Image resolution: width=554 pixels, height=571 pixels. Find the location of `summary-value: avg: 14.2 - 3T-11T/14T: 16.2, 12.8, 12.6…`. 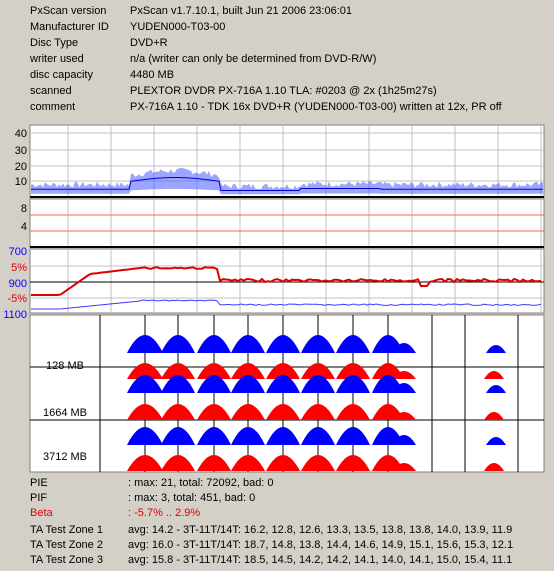

summary-value: avg: 14.2 - 3T-11T/14T: 16.2, 12.8, 12.6… is located at coordinates (320, 530).